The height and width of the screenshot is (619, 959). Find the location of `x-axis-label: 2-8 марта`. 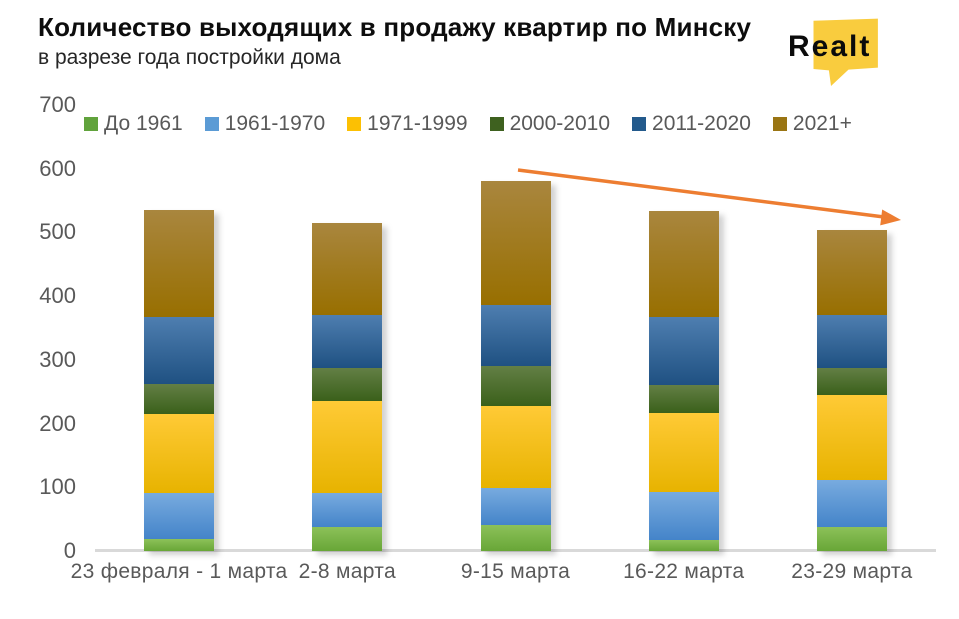

x-axis-label: 2-8 марта is located at coordinates (347, 571).